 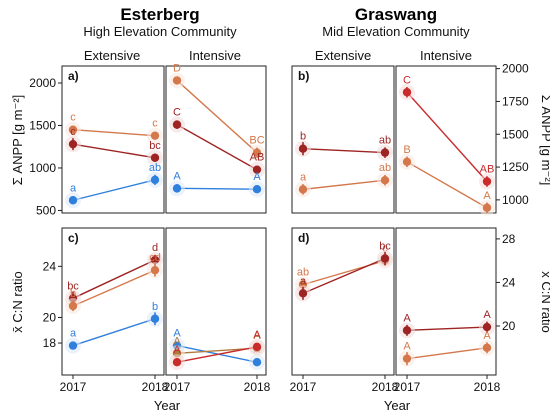 I want to click on panel-d-facet-0-series-0-label-0: ab, so click(x=303, y=273).